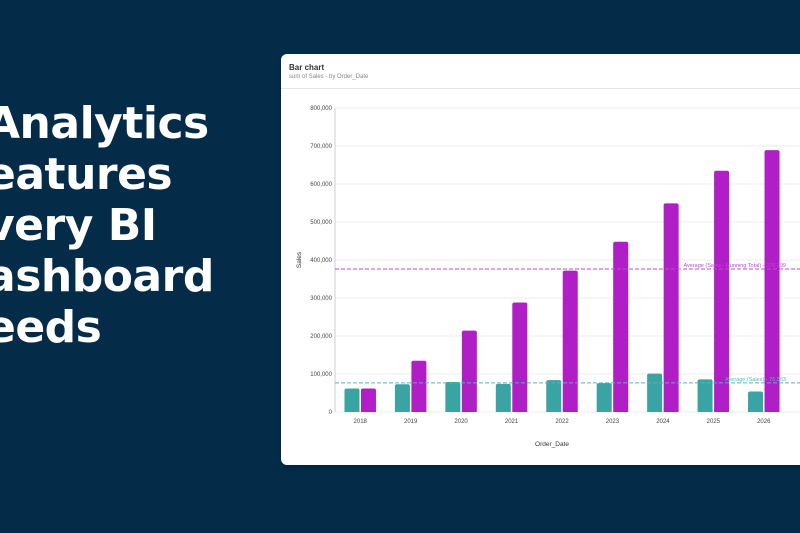 The width and height of the screenshot is (800, 533). What do you see at coordinates (78, 225) in the screenshot?
I see `headline-line-3: very BI` at bounding box center [78, 225].